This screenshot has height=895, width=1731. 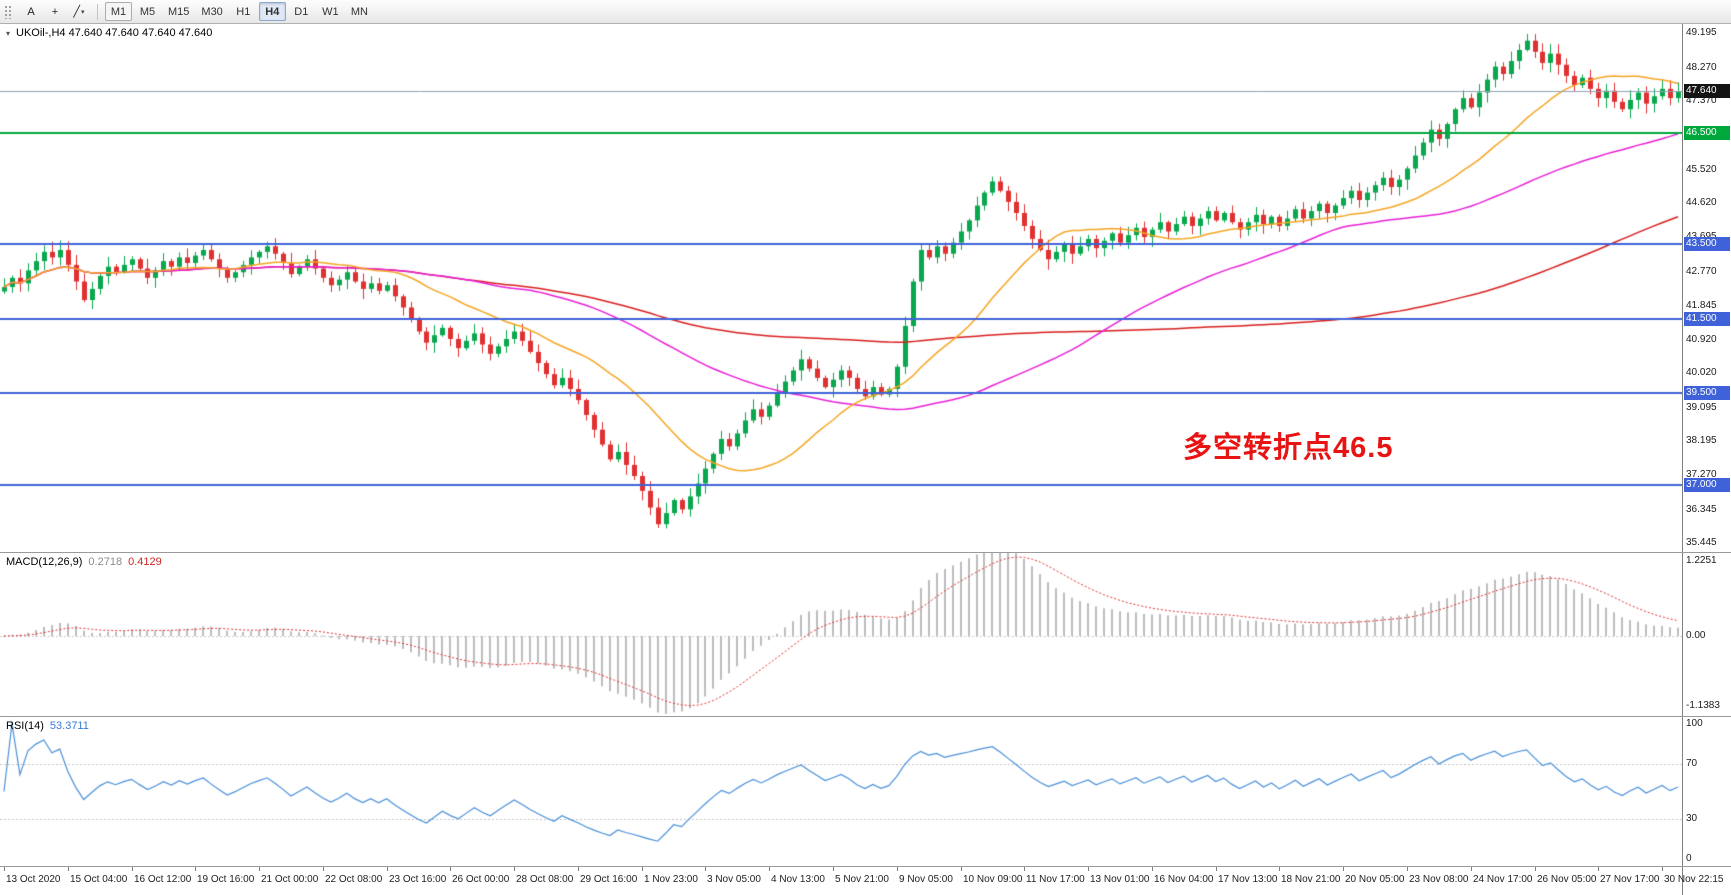 I want to click on time-axis-label: 16 Nov 04:00, so click(x=1184, y=879).